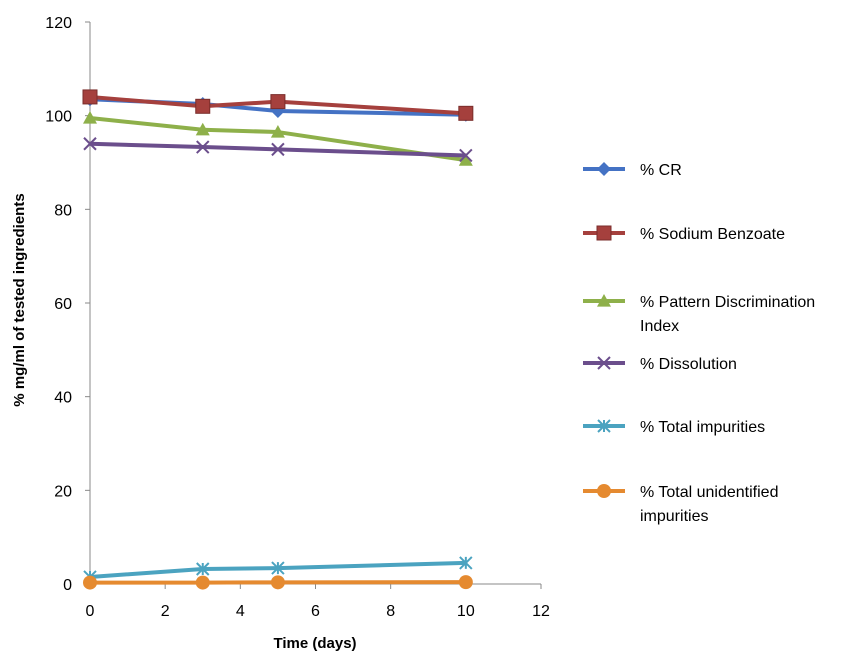 The width and height of the screenshot is (854, 654). Describe the element at coordinates (63, 210) in the screenshot. I see `y-tick-label: 80` at that location.